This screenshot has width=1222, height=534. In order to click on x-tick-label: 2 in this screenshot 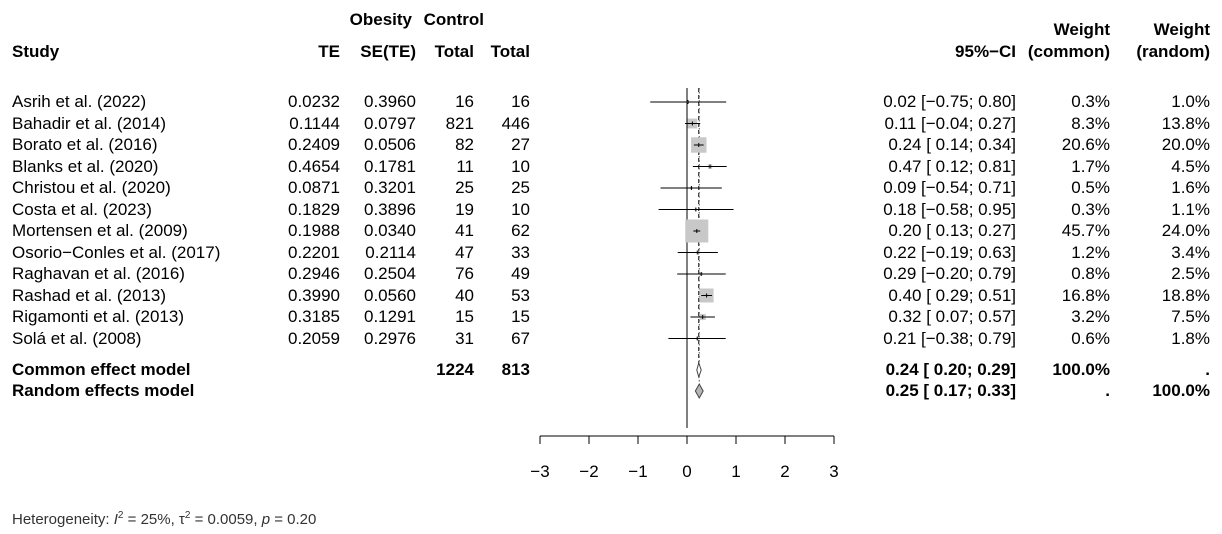, I will do `click(785, 471)`.